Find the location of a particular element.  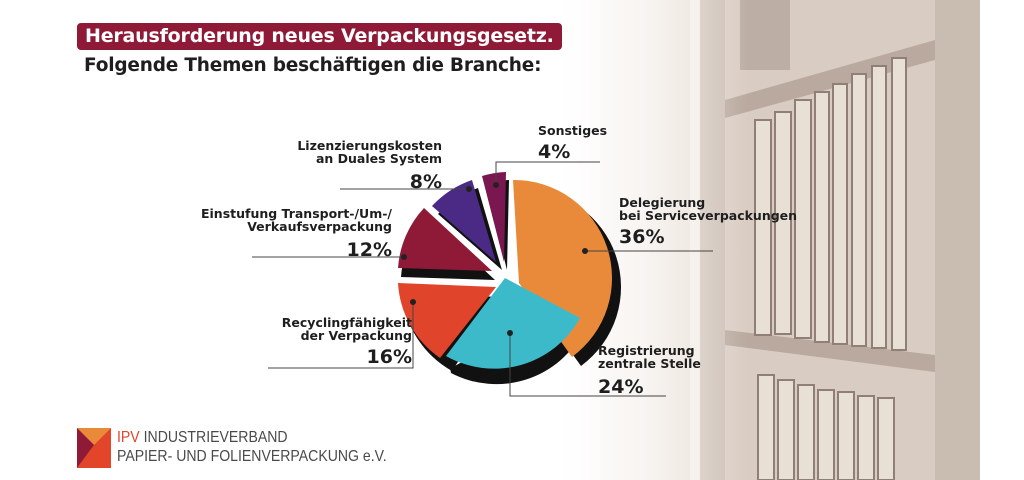

logo-line-2: PAPIER- UND FOLIENVERPACKUNG e.V. is located at coordinates (252, 456).